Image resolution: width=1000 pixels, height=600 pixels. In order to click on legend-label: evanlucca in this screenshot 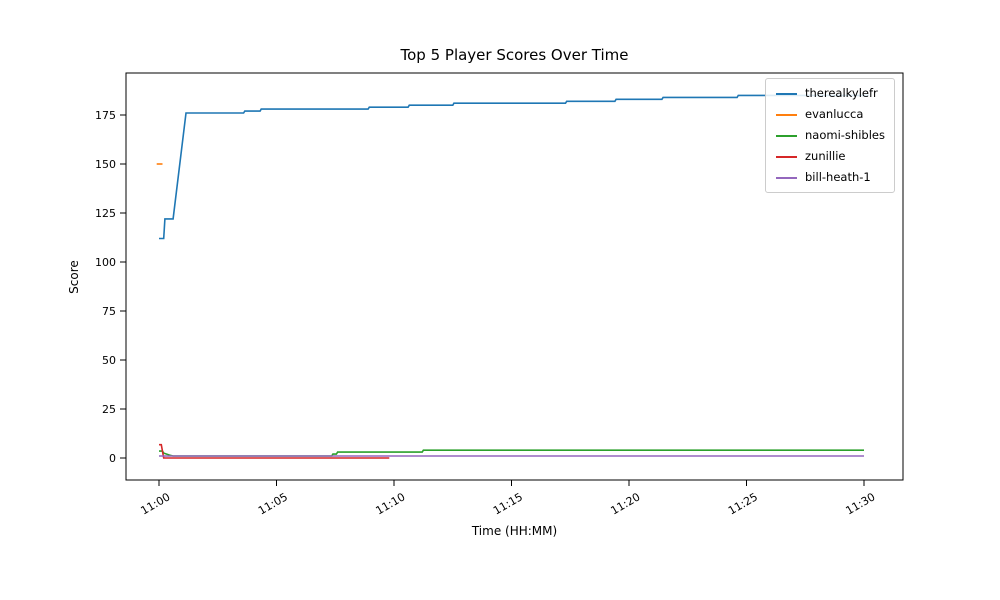, I will do `click(834, 113)`.